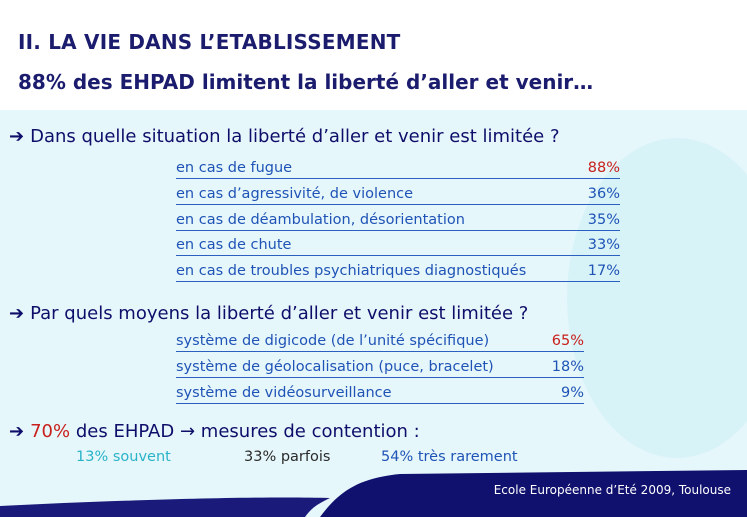 The image size is (747, 517). What do you see at coordinates (287, 457) in the screenshot?
I see `freq-sometimes: 33% parfois` at bounding box center [287, 457].